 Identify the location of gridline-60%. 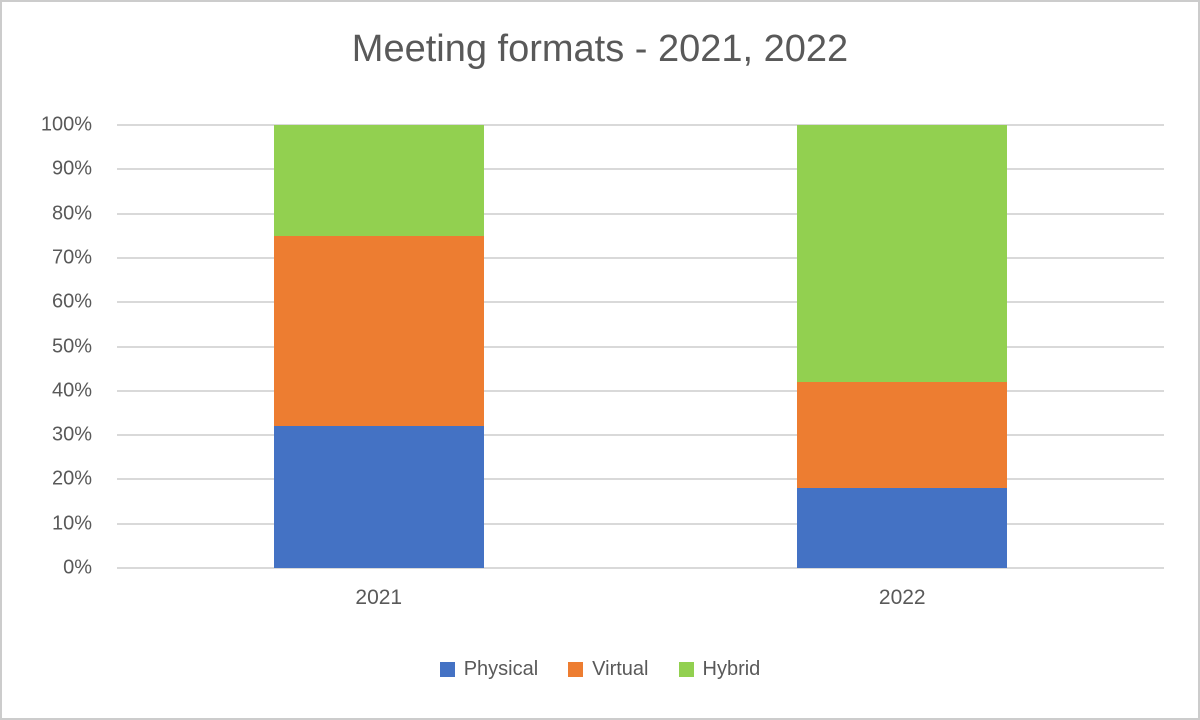
(640, 302).